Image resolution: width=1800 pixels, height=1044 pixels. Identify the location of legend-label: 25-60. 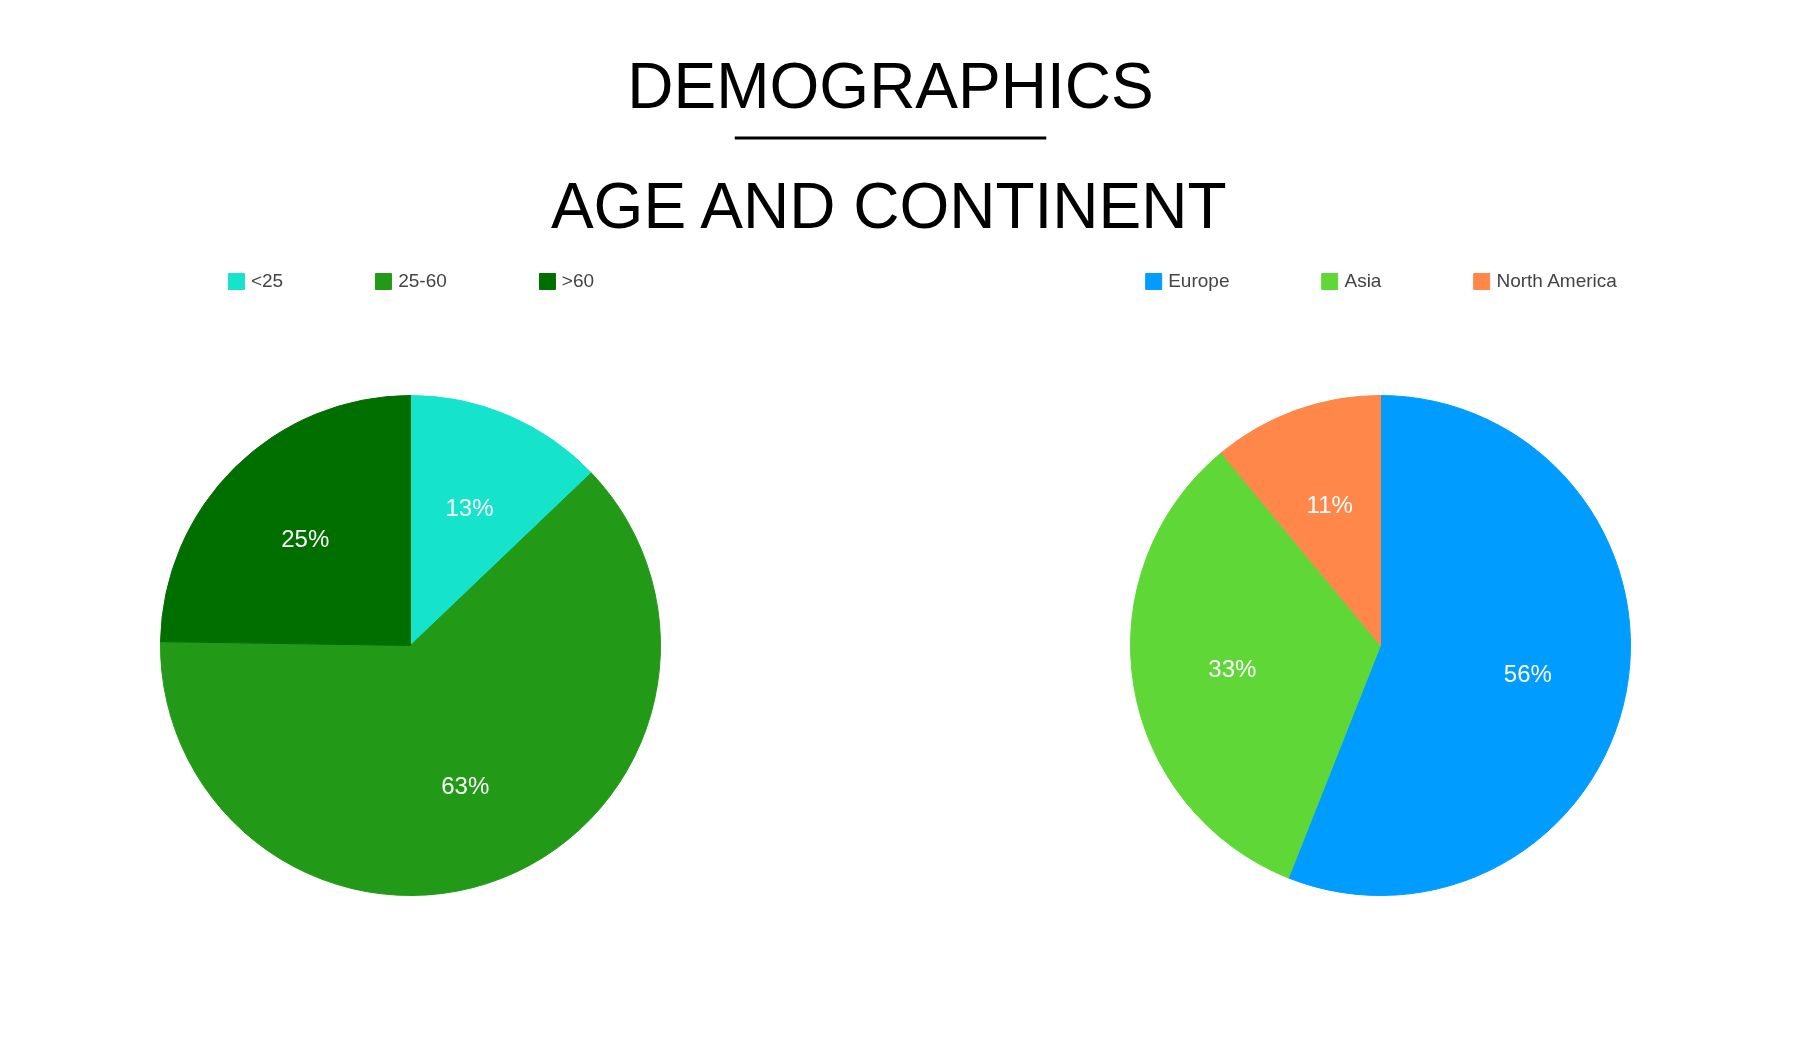
(422, 281).